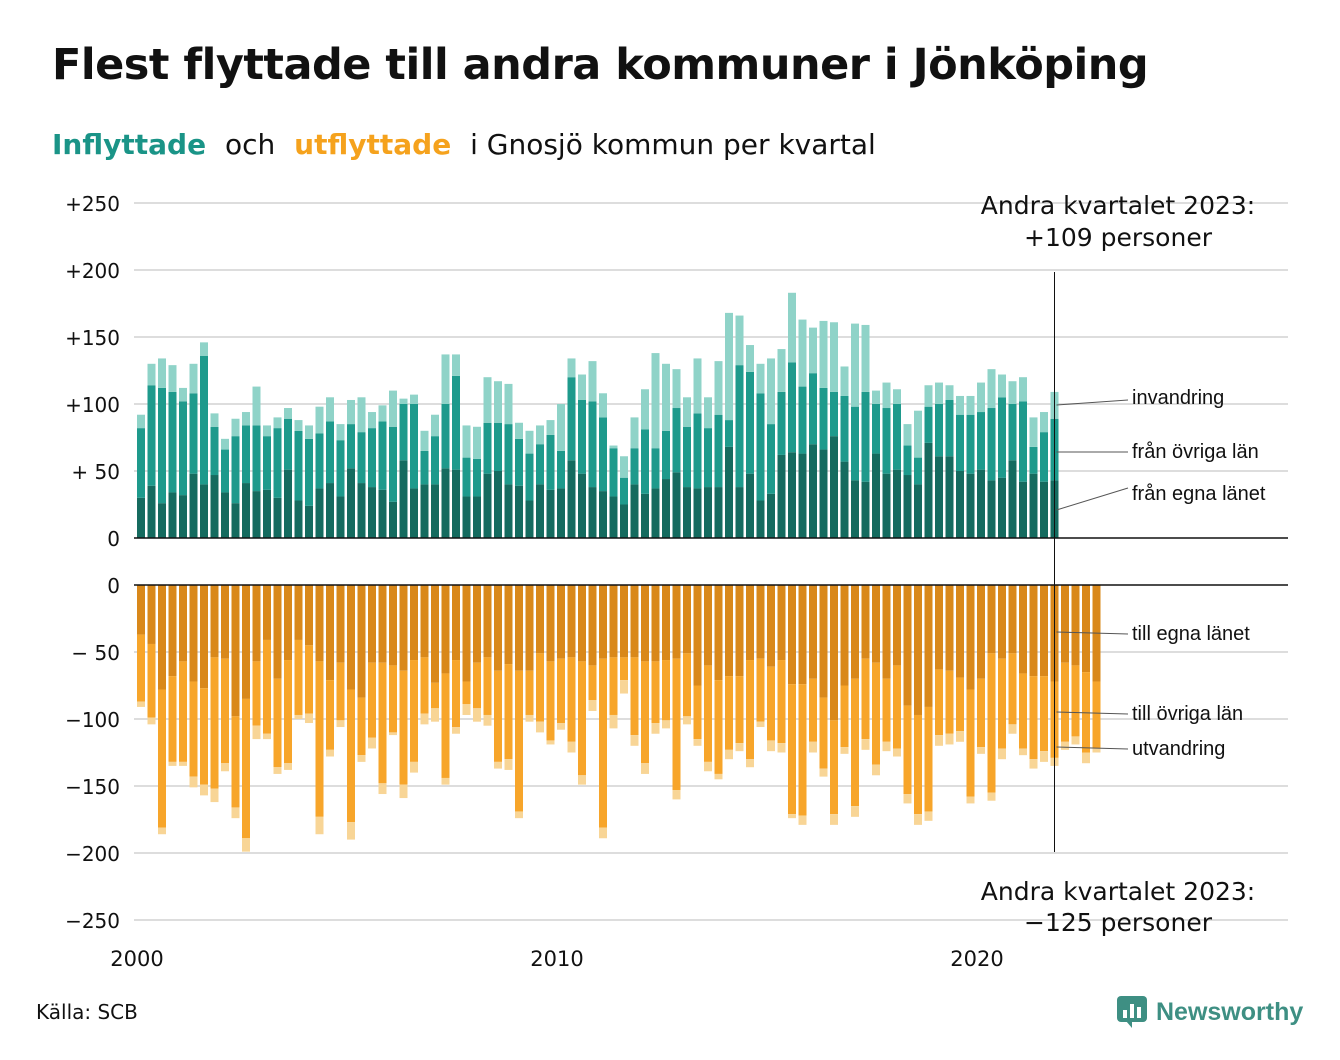 This screenshot has height=1060, width=1340. I want to click on bottom-series-label: utvandring, so click(1178, 749).